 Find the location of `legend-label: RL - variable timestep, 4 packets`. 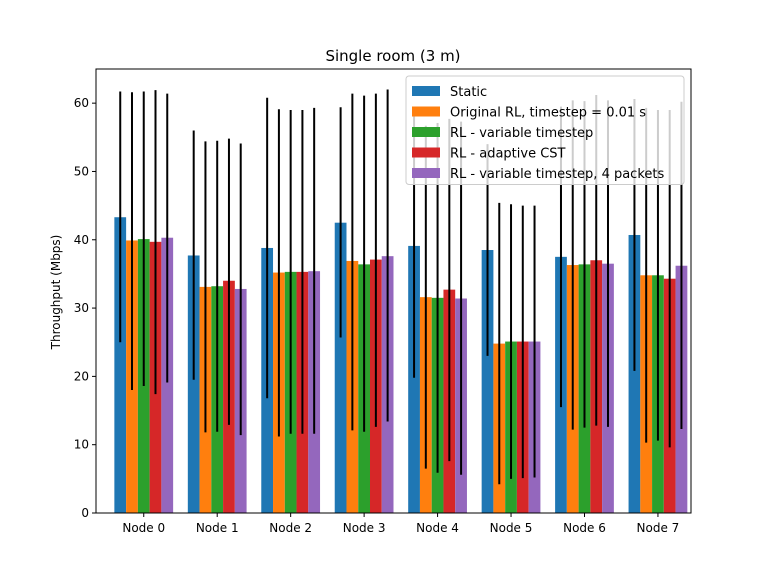

legend-label: RL - variable timestep, 4 packets is located at coordinates (557, 174).